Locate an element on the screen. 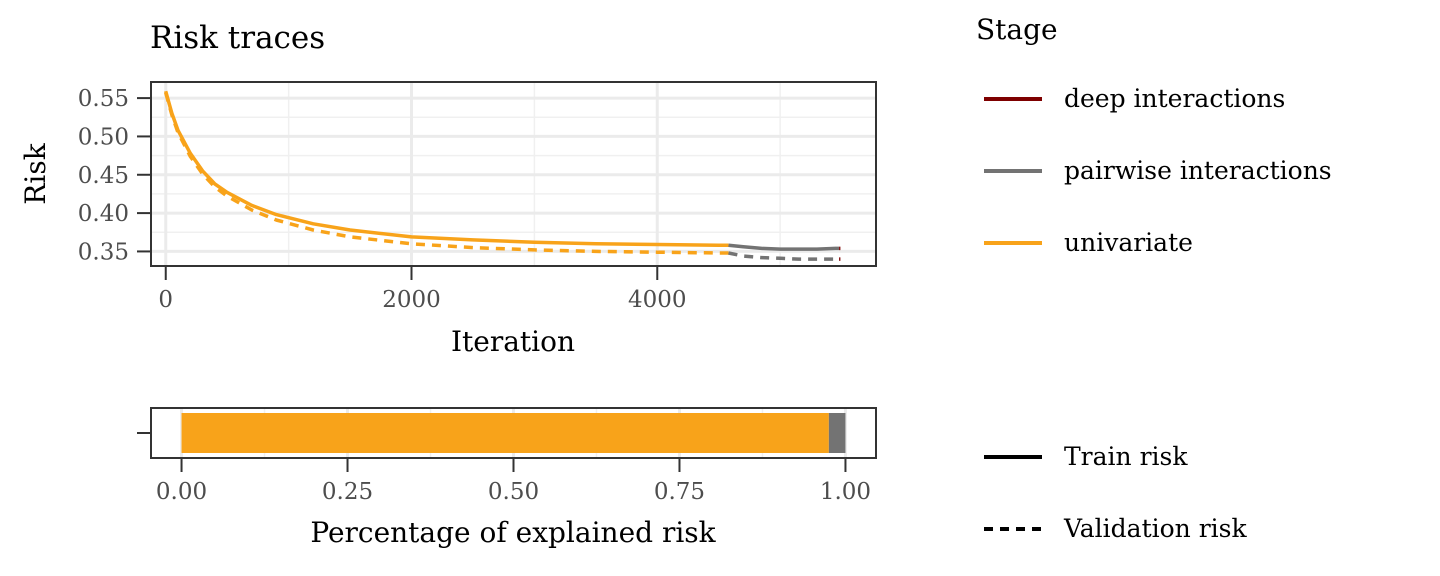  line-univariate-train-risk is located at coordinates (446, 169).